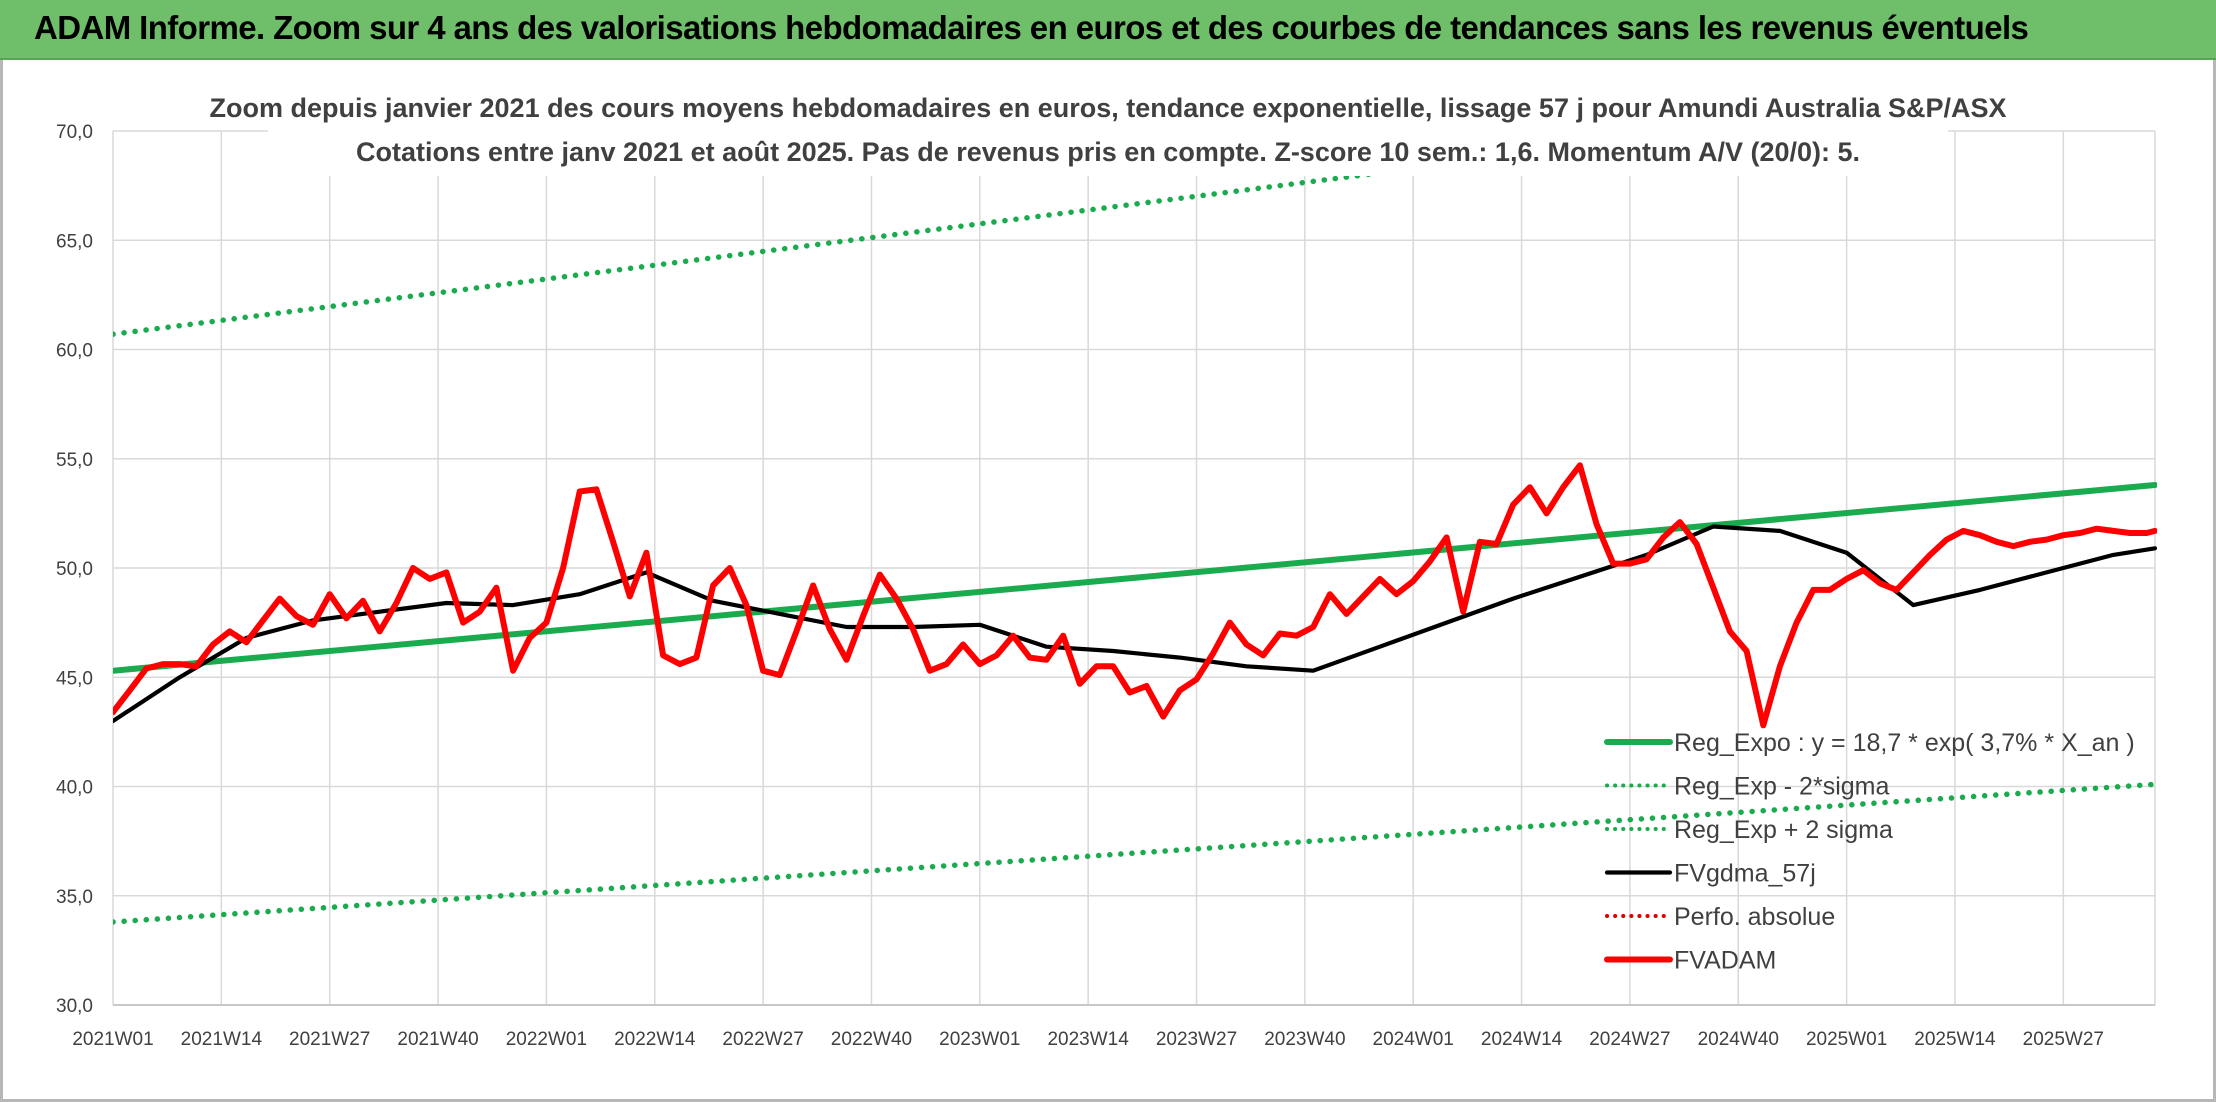 The height and width of the screenshot is (1102, 2216). What do you see at coordinates (1738, 1039) in the screenshot?
I see `x-tick-label: 2024W40` at bounding box center [1738, 1039].